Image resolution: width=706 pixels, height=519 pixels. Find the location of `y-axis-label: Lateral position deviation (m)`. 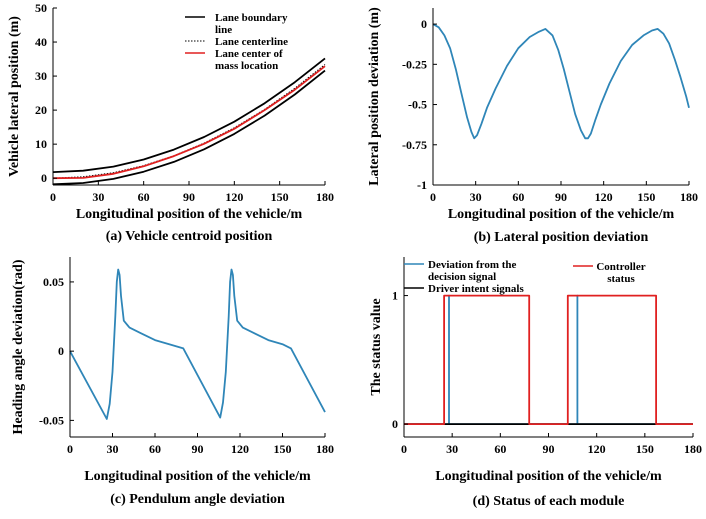

y-axis-label: Lateral position deviation (m) is located at coordinates (374, 96).